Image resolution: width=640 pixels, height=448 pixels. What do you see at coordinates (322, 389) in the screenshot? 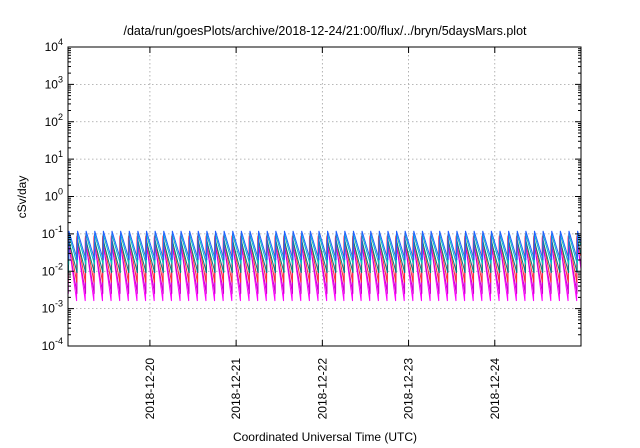
I see `x-tick-label: 2018-12-22` at bounding box center [322, 389].